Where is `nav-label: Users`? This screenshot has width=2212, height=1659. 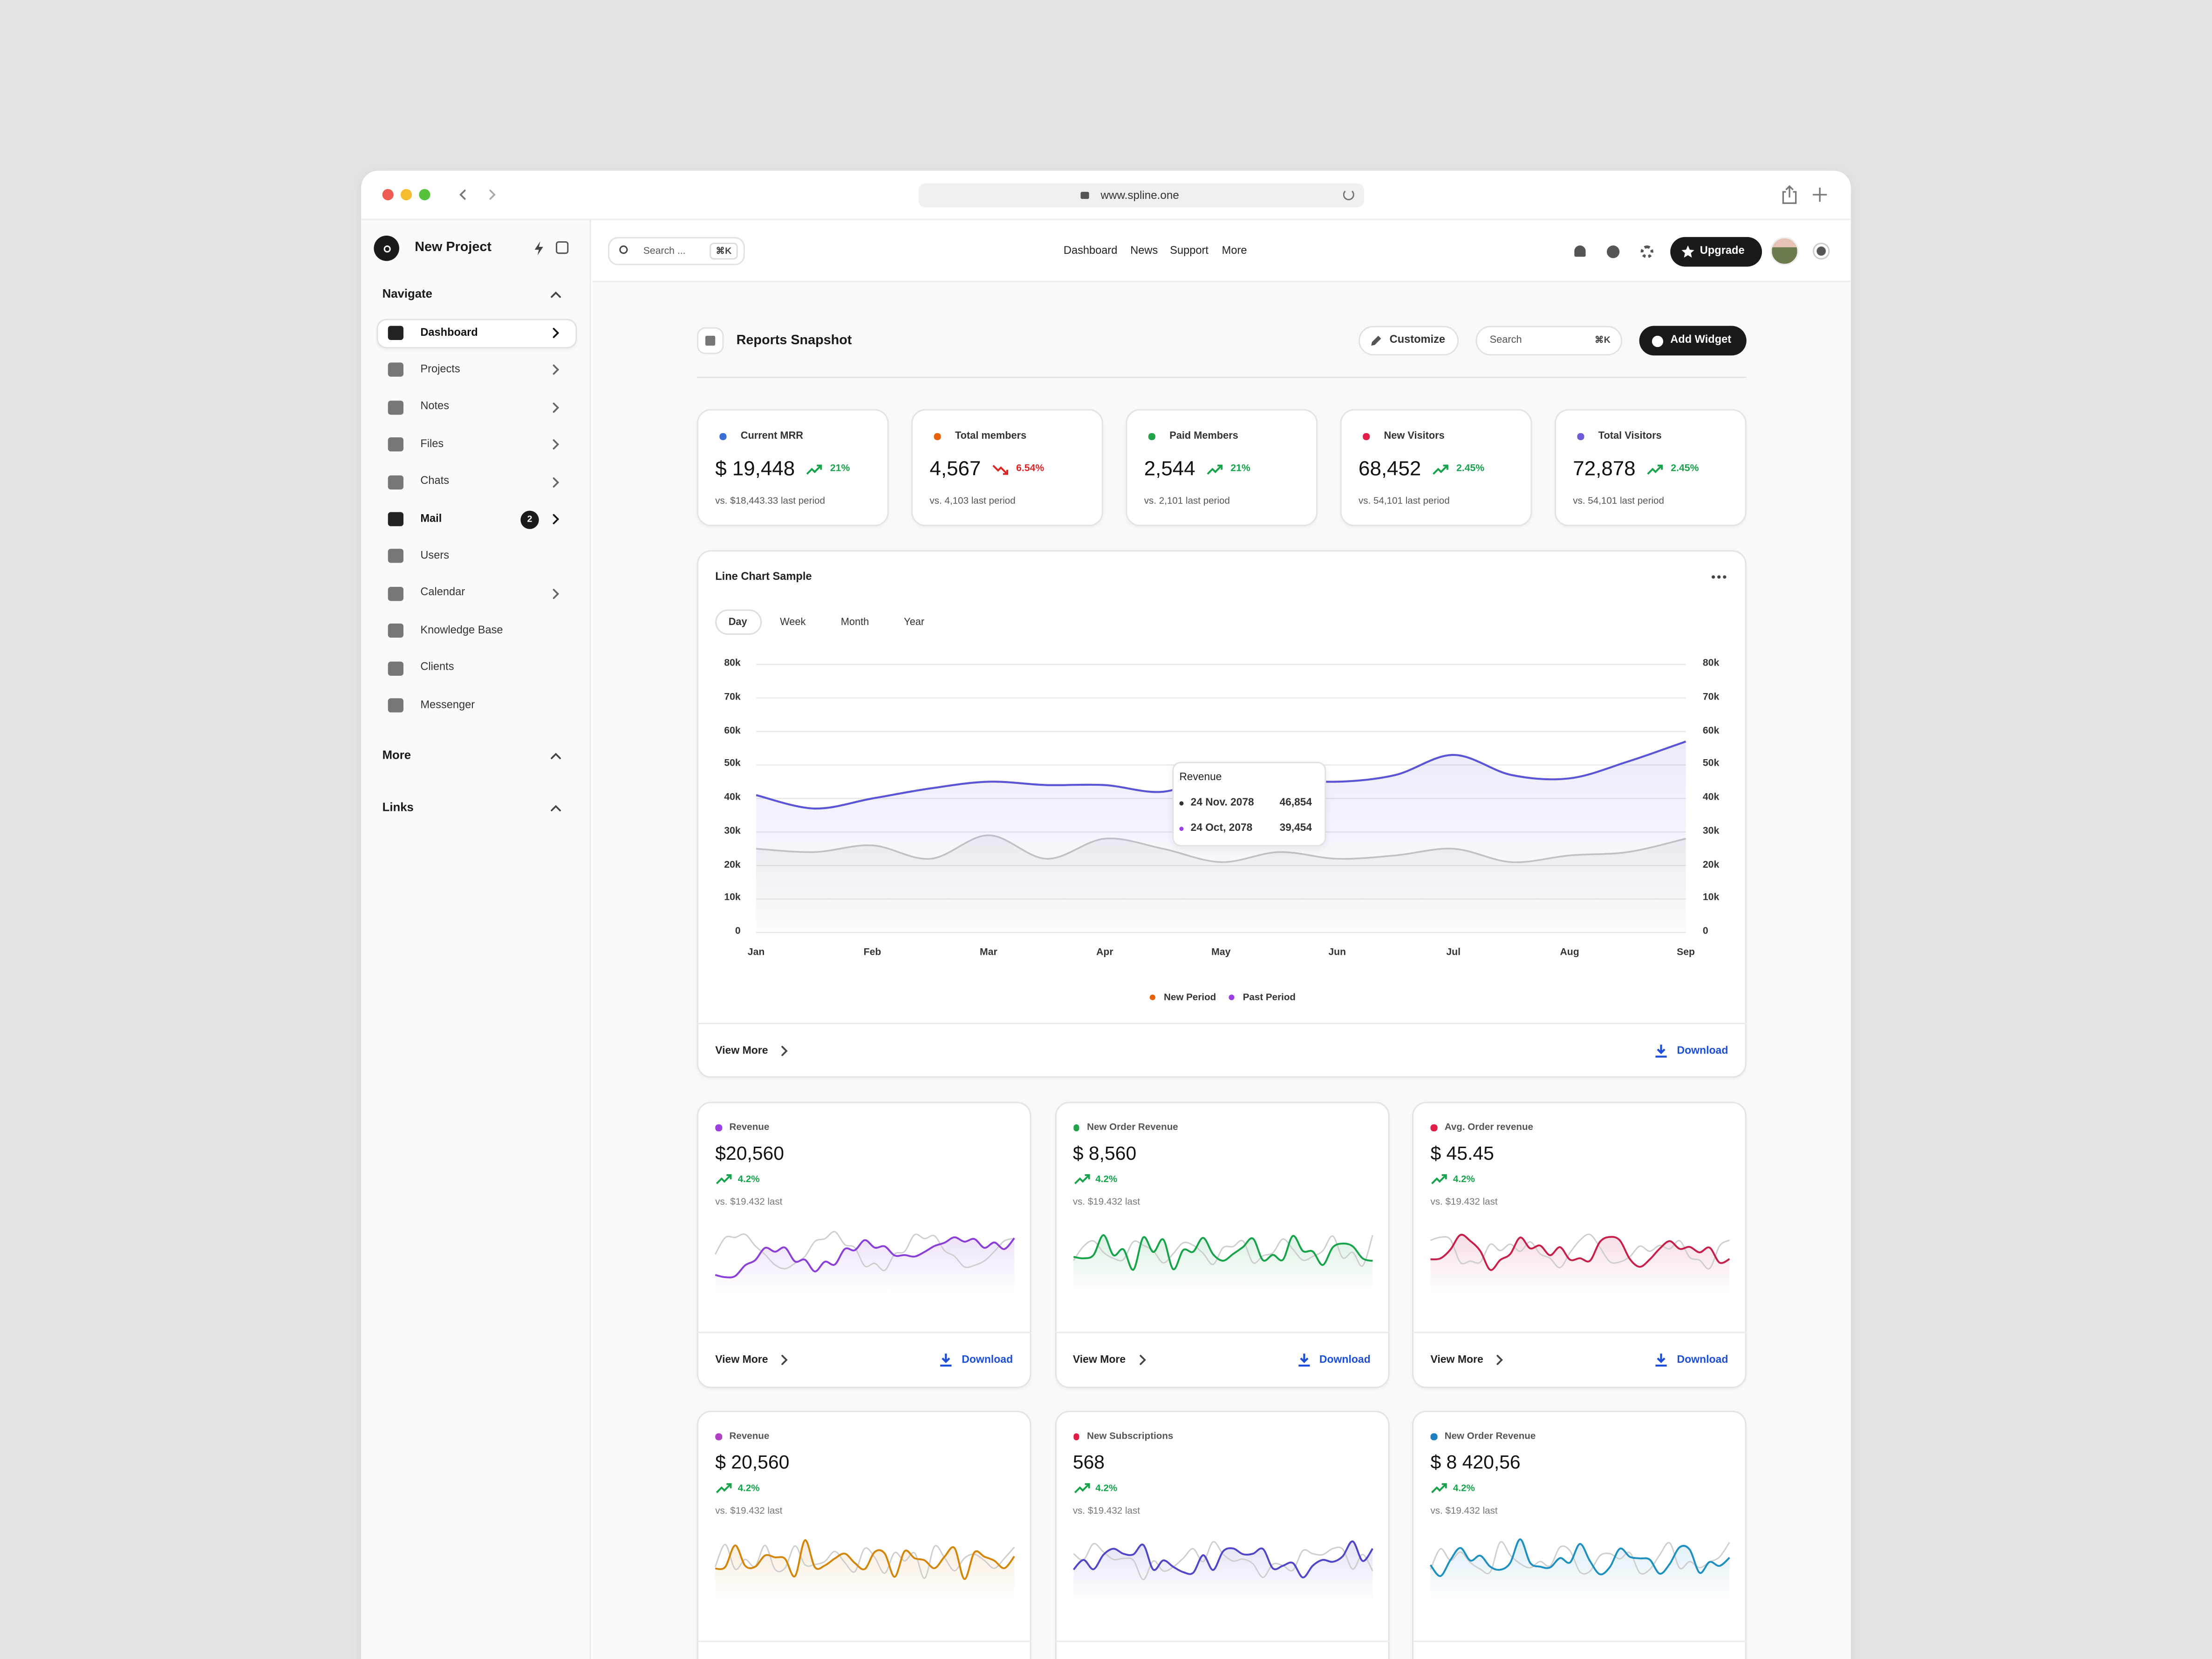
nav-label: Users is located at coordinates (435, 555).